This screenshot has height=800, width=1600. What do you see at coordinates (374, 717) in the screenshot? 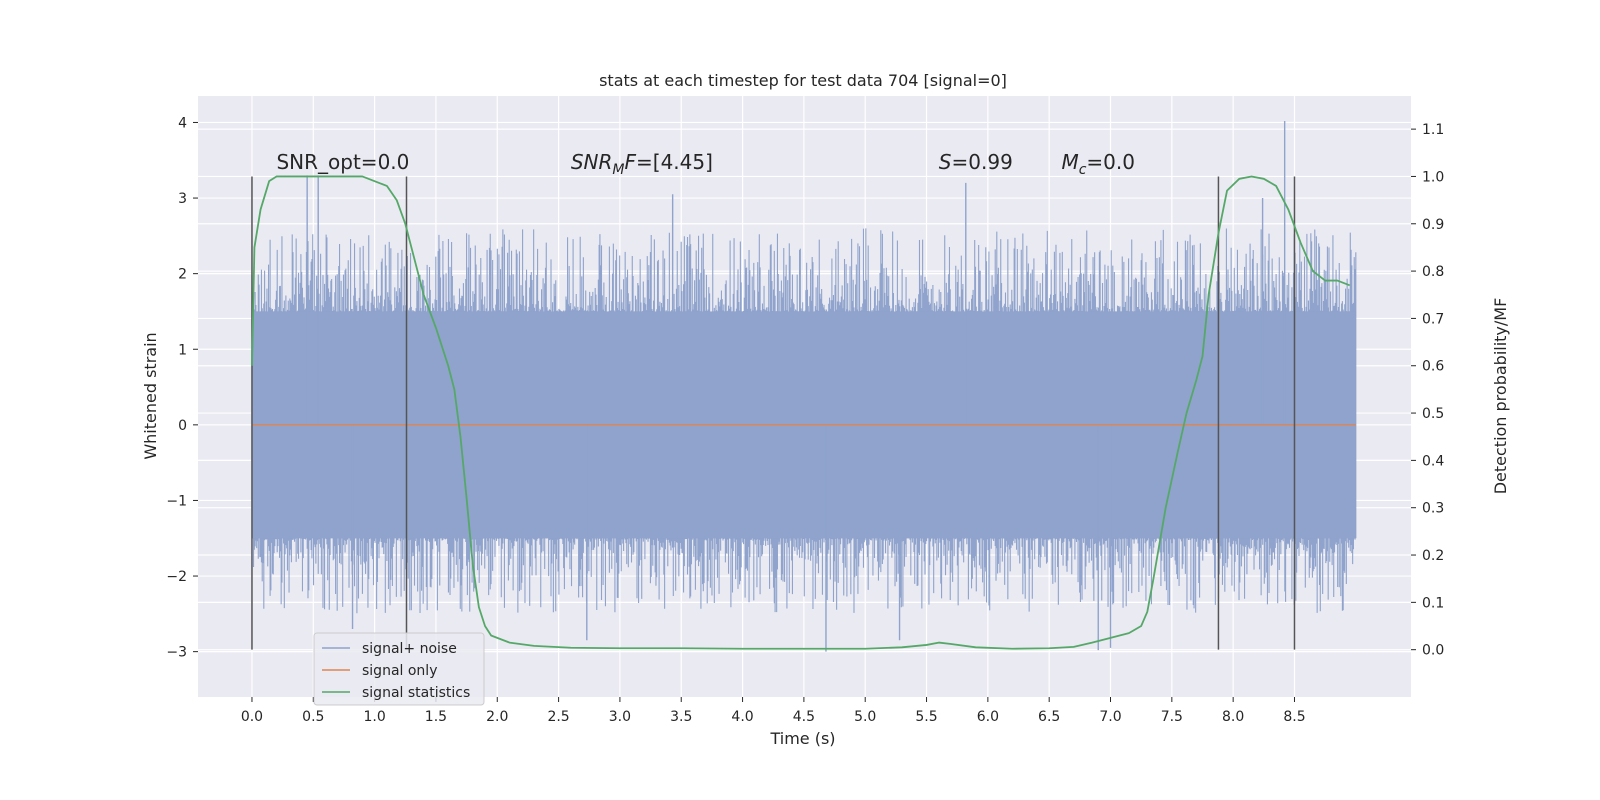
I see `x-tick-label-2: 1.0` at bounding box center [374, 717].